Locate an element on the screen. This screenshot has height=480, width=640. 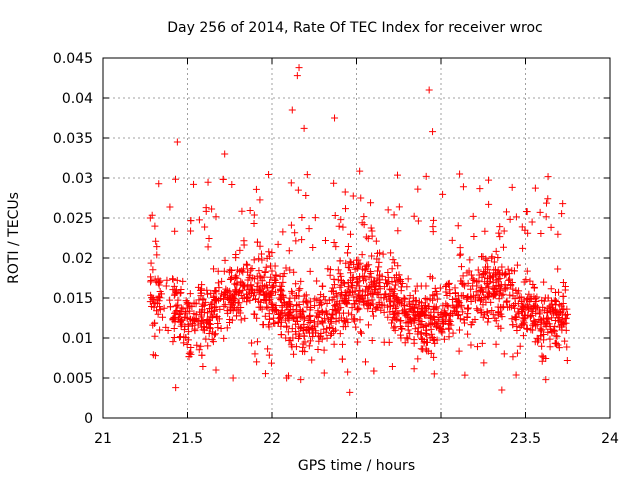
y-tick-label: 0.03 is located at coordinates (77, 179).